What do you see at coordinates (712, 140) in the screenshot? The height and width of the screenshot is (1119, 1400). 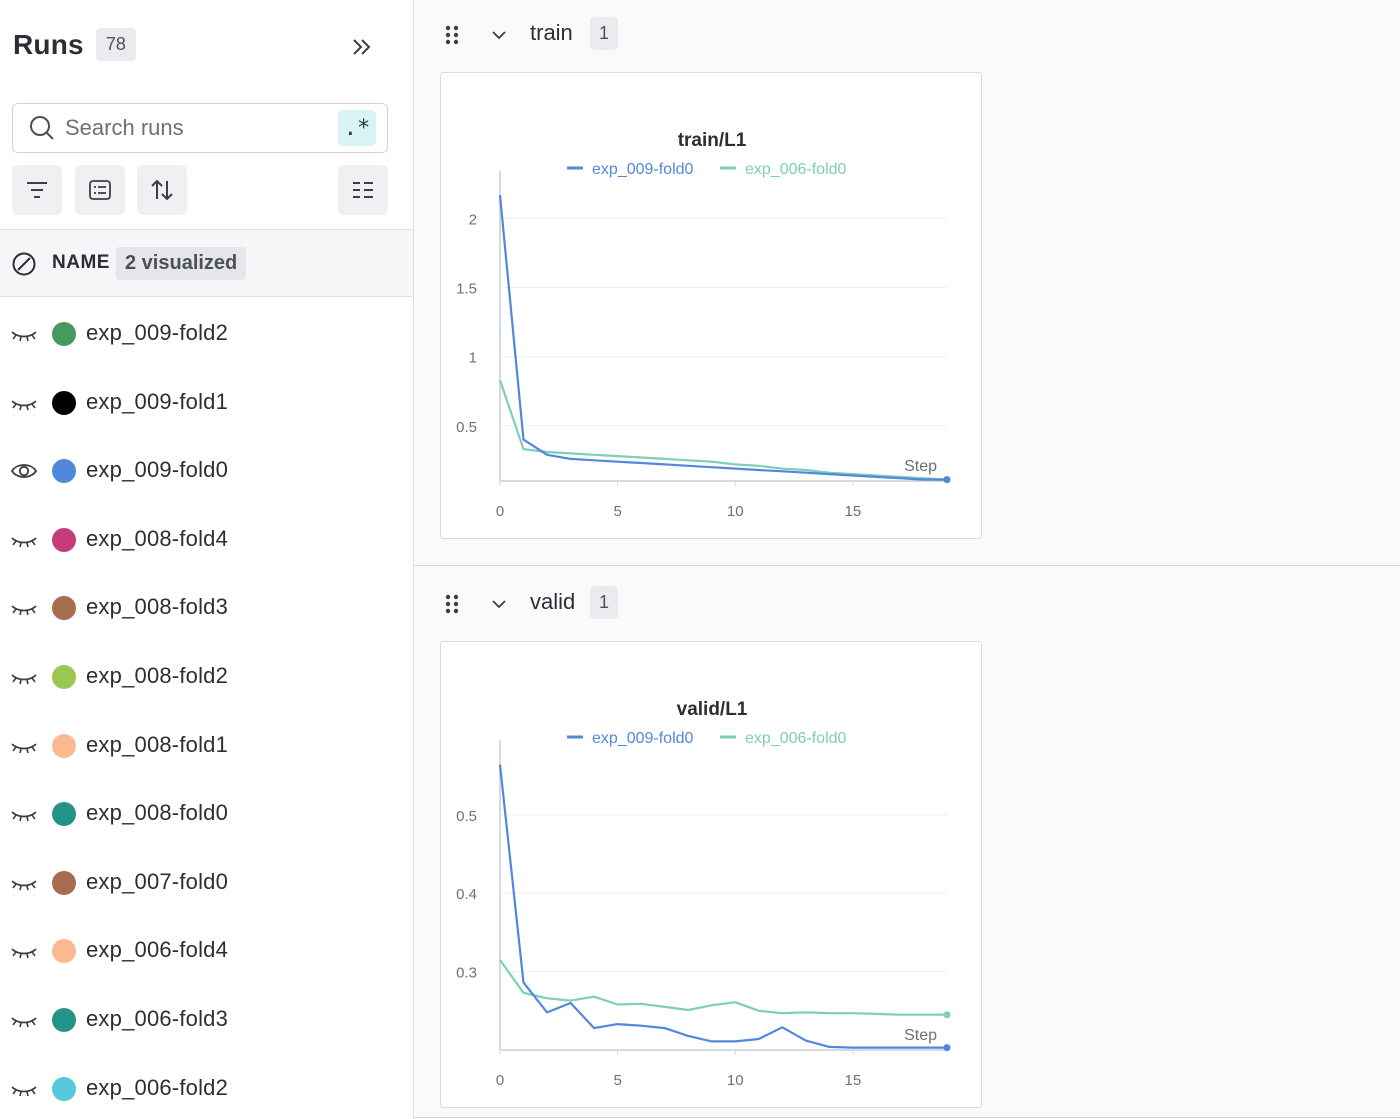 I see `chart-title: train/L1` at bounding box center [712, 140].